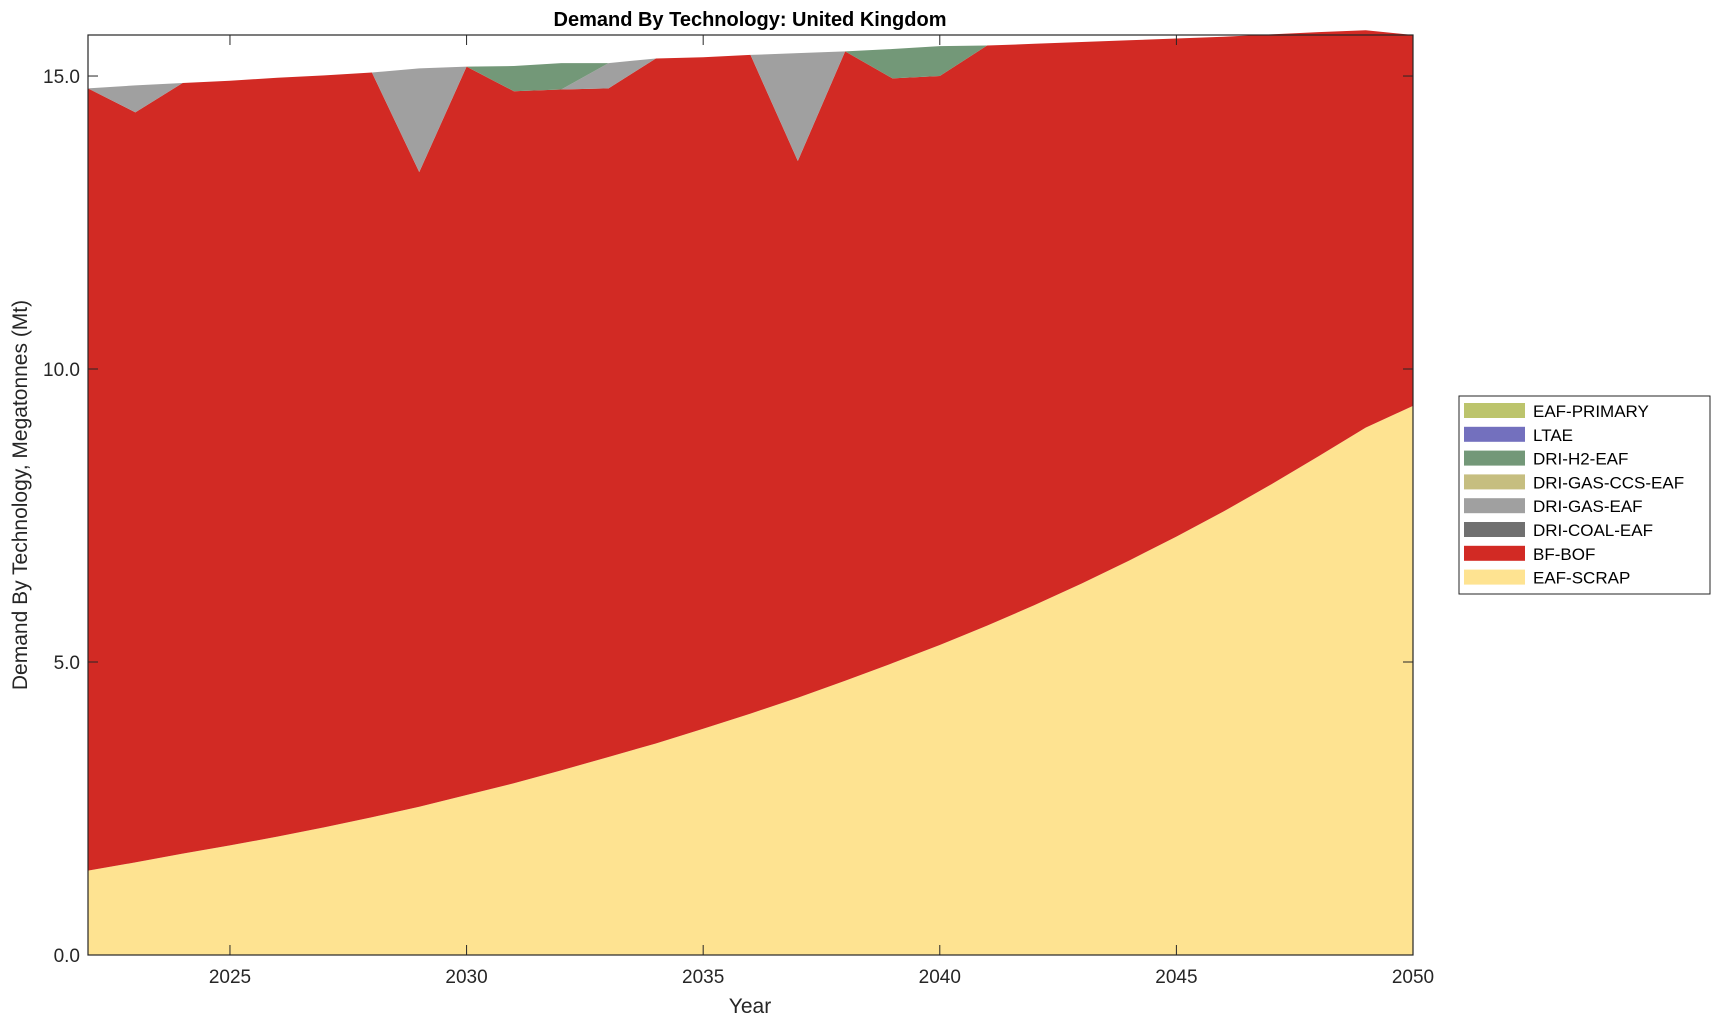 The image size is (1715, 1020). Describe the element at coordinates (1176, 977) in the screenshot. I see `x-tick-label: 2045` at that location.